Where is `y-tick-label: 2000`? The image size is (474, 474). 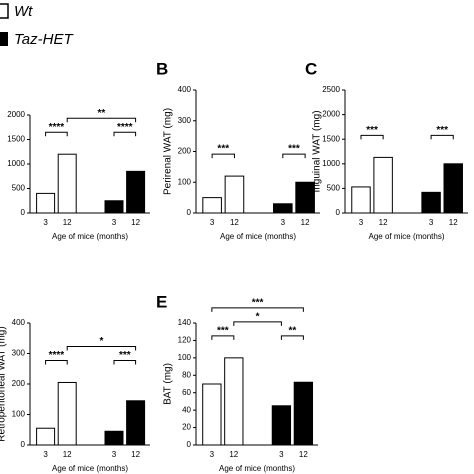
y-tick-label: 2000 is located at coordinates (331, 114).